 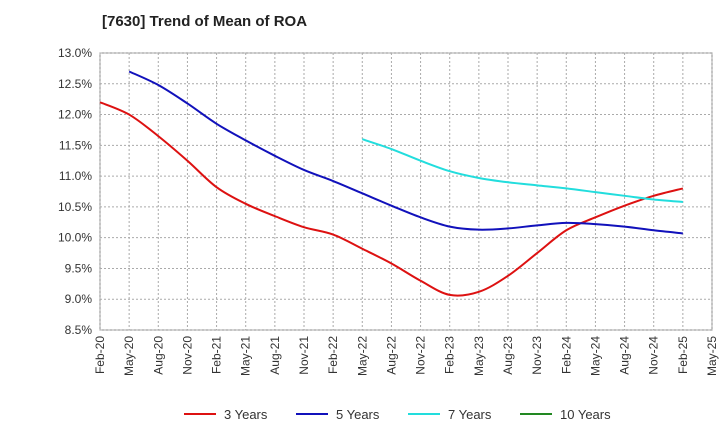 I want to click on legend: 3 Years 5 Years 7 Years 10 Years, so click(x=397, y=414).